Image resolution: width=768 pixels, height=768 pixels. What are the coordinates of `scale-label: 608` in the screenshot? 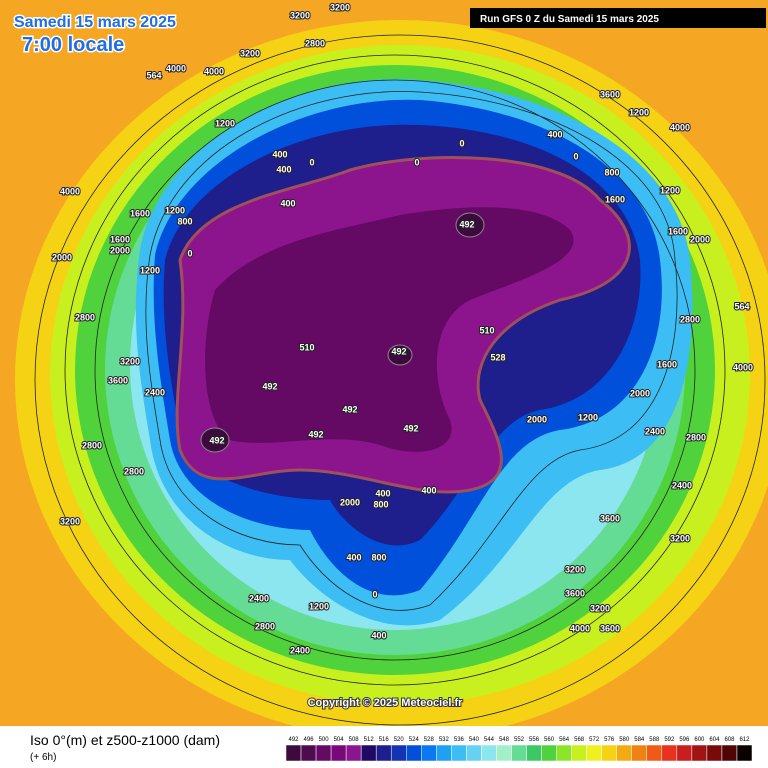 It's located at (729, 740).